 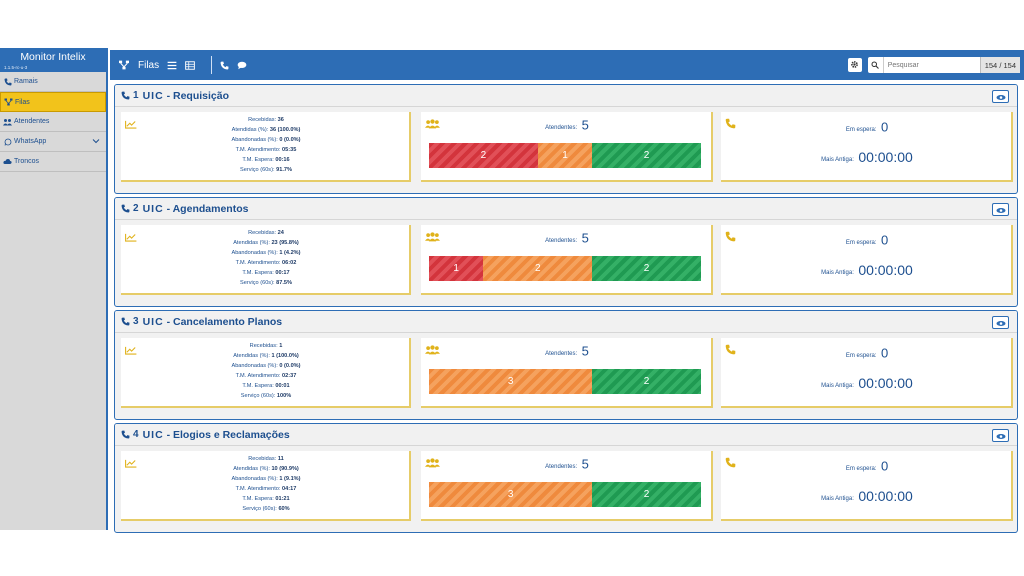 I want to click on stat-abandoned: Abandonadas (%): 0 (0.0%), so click(x=266, y=366).